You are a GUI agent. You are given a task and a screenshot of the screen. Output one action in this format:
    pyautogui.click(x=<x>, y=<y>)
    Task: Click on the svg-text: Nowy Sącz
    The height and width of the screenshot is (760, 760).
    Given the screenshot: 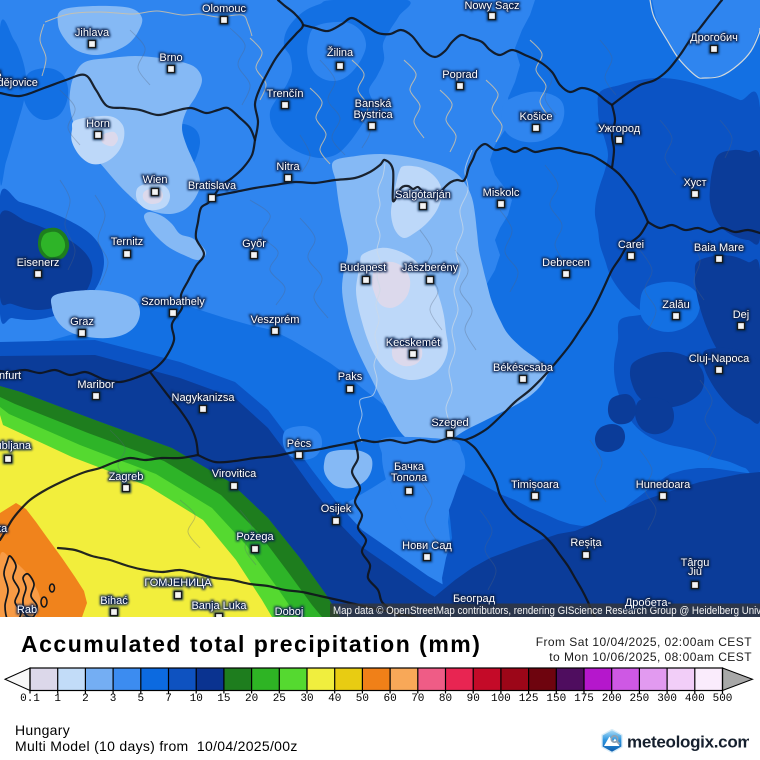 What is the action you would take?
    pyautogui.click(x=491, y=6)
    